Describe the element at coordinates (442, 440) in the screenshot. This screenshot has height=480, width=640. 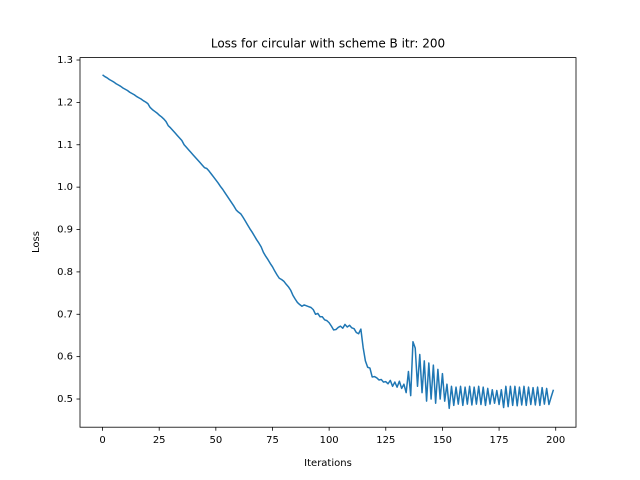
I see `x-tick-label: 150` at that location.